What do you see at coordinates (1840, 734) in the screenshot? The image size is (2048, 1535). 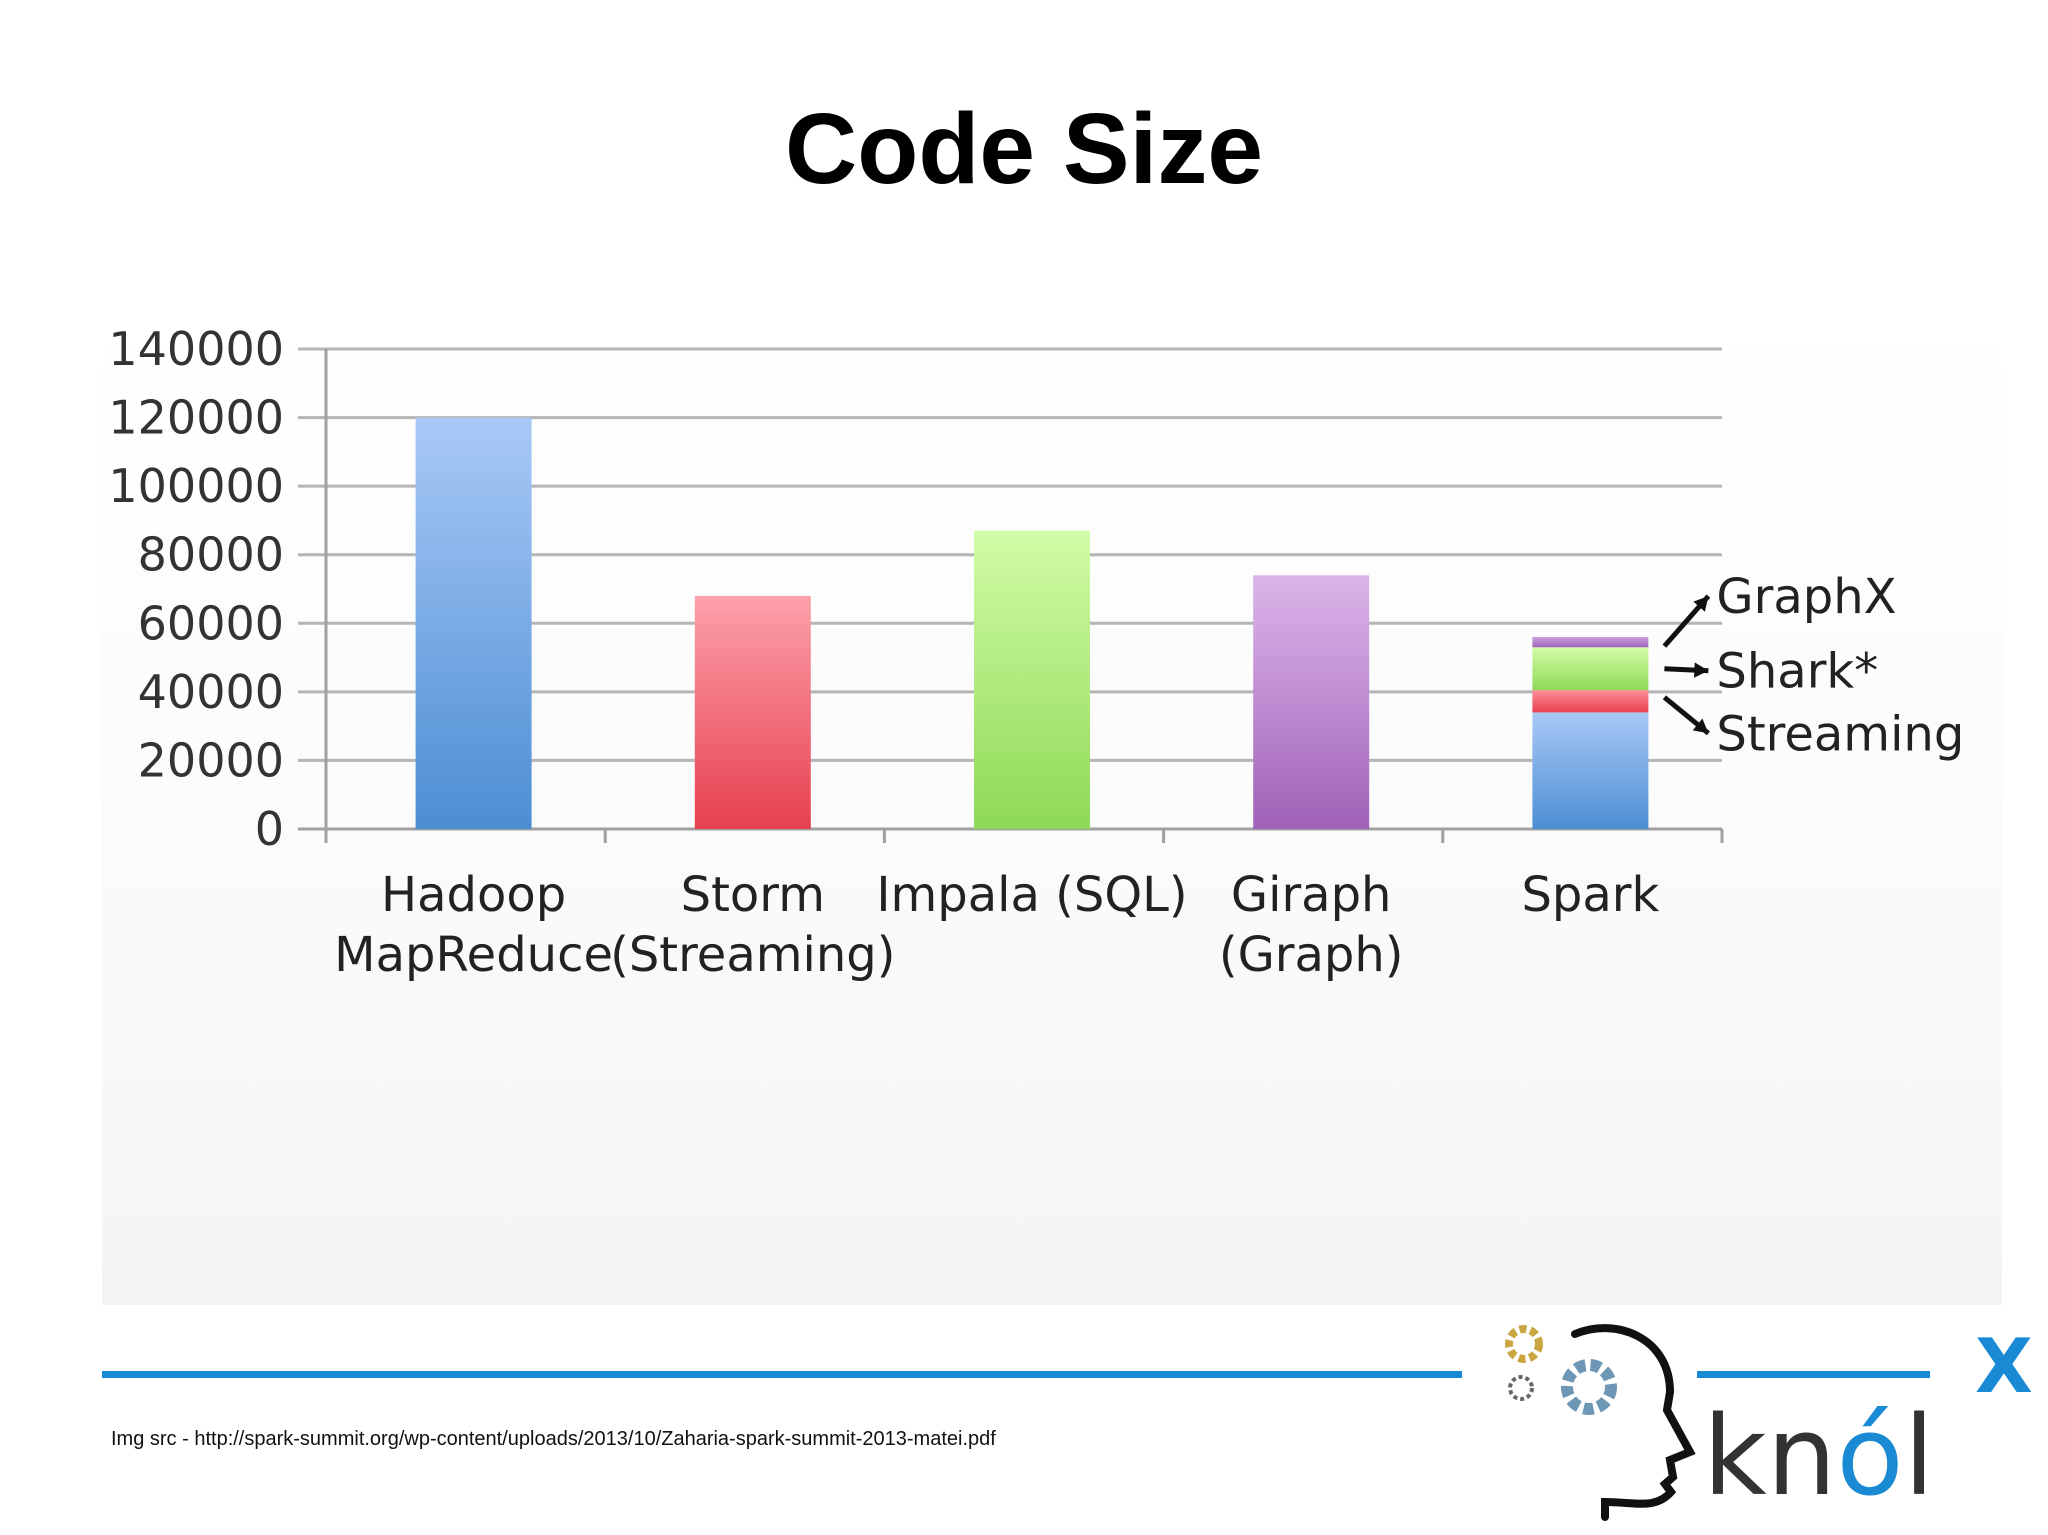 I see `annotation-label: Streaming` at bounding box center [1840, 734].